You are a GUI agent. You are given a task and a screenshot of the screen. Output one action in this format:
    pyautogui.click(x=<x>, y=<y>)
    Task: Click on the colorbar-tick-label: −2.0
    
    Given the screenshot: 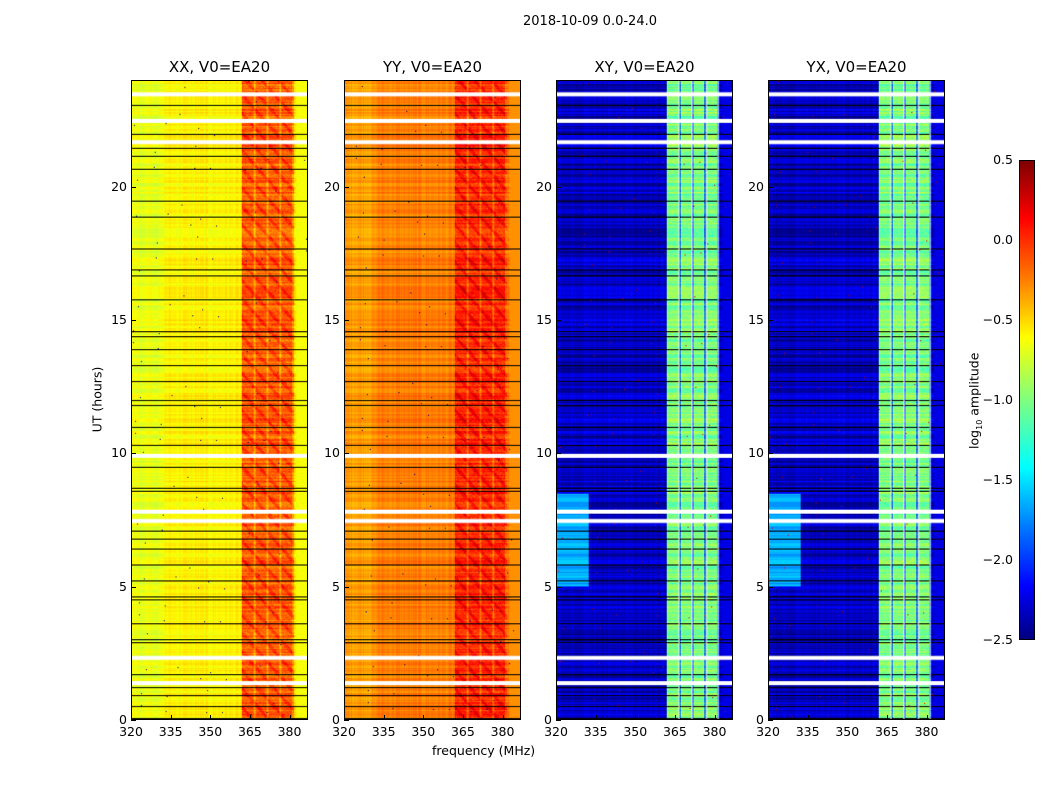 What is the action you would take?
    pyautogui.click(x=997, y=559)
    